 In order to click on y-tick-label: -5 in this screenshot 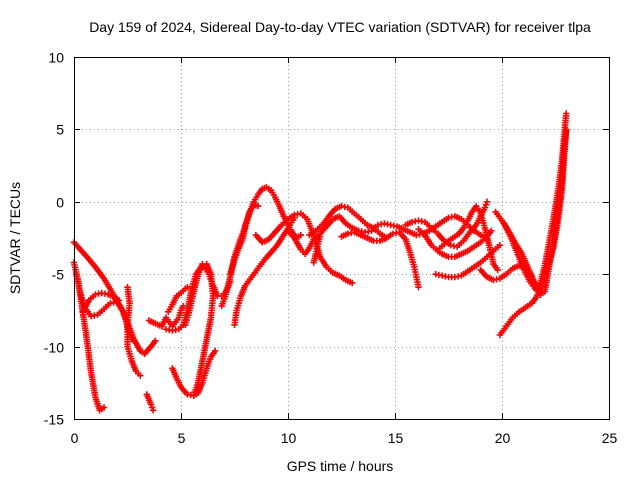, I will do `click(58, 275)`.